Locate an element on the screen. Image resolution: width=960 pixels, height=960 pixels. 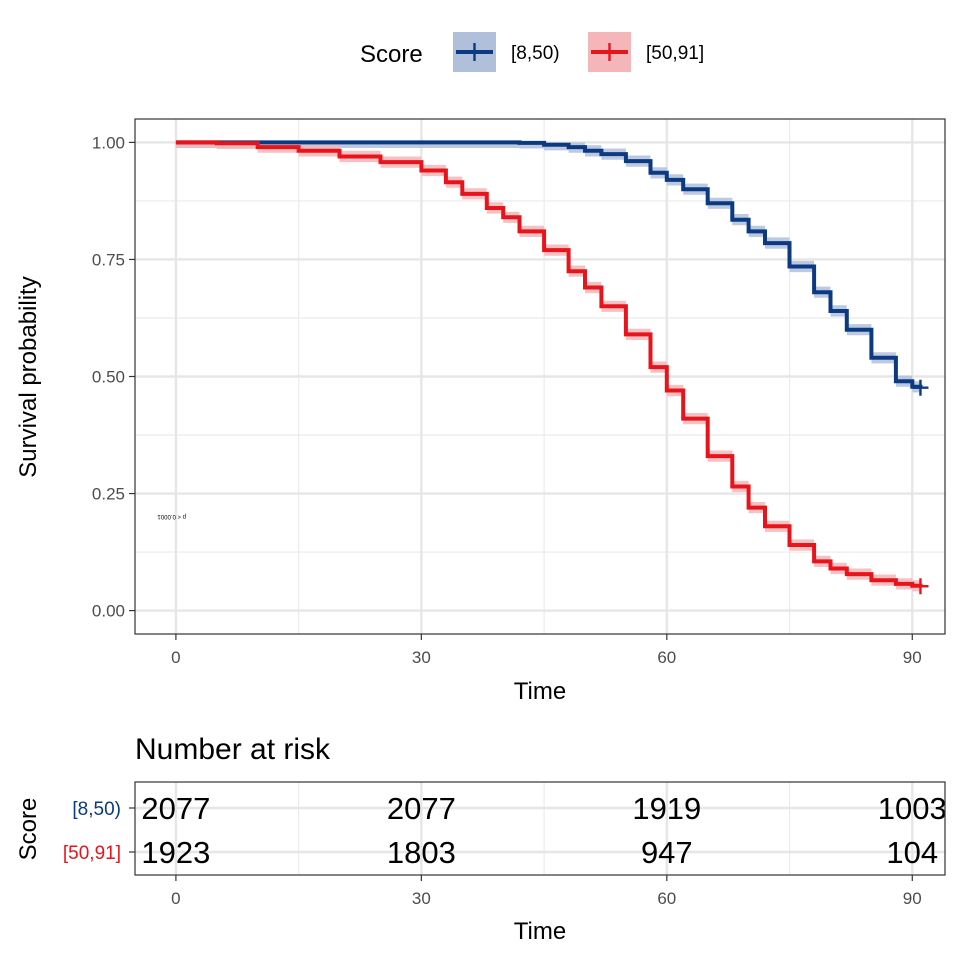
risk-table-grid is located at coordinates (540, 828).